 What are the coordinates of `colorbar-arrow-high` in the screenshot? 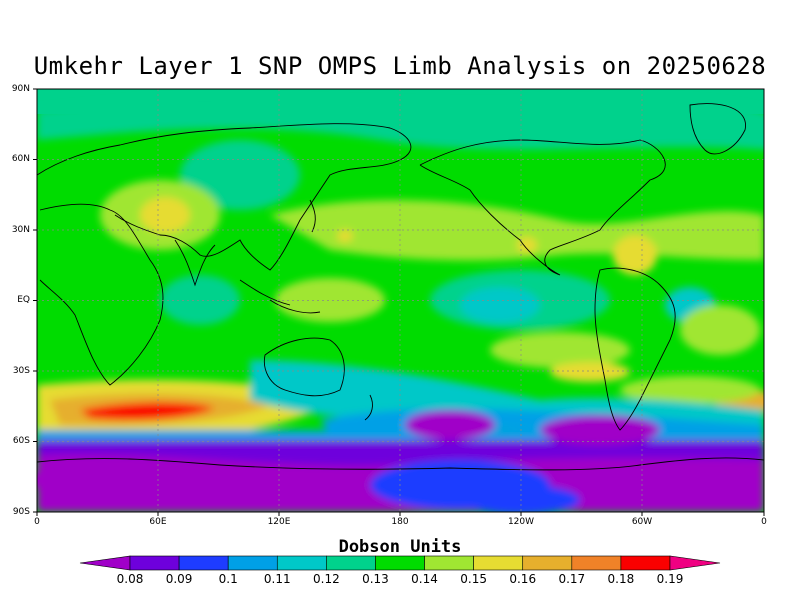 It's located at (695, 563).